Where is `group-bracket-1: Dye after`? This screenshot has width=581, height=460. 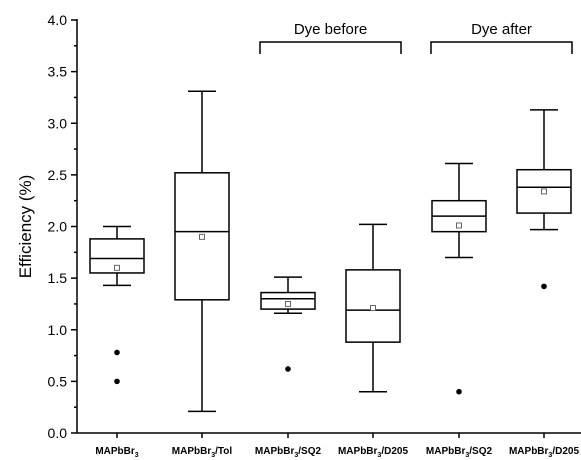 group-bracket-1: Dye after is located at coordinates (501, 37).